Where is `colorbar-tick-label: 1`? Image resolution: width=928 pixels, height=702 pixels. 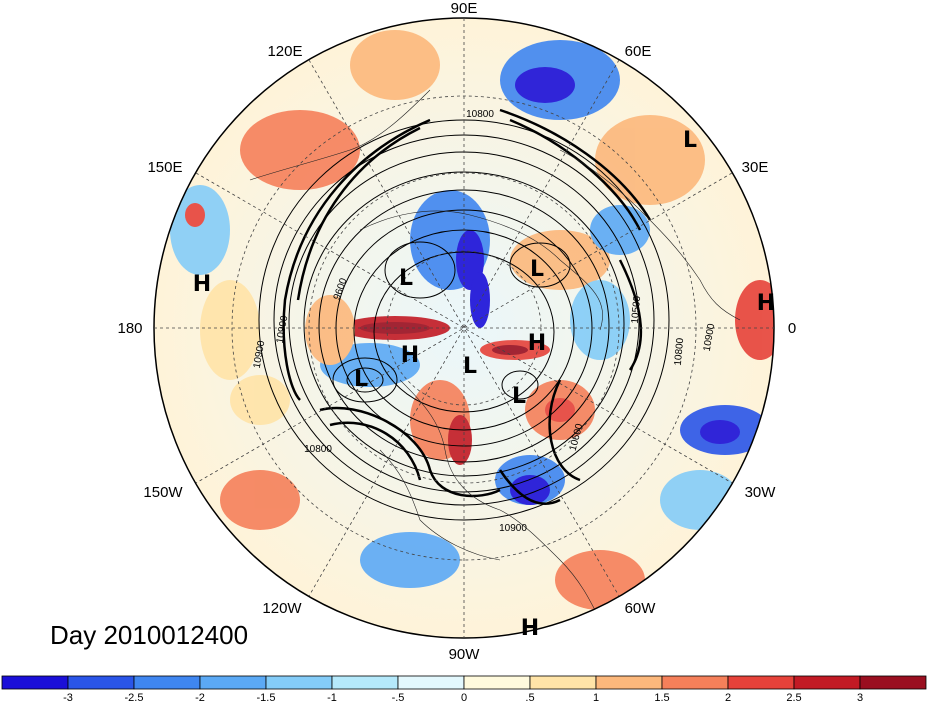
colorbar-tick-label: 1 is located at coordinates (596, 697).